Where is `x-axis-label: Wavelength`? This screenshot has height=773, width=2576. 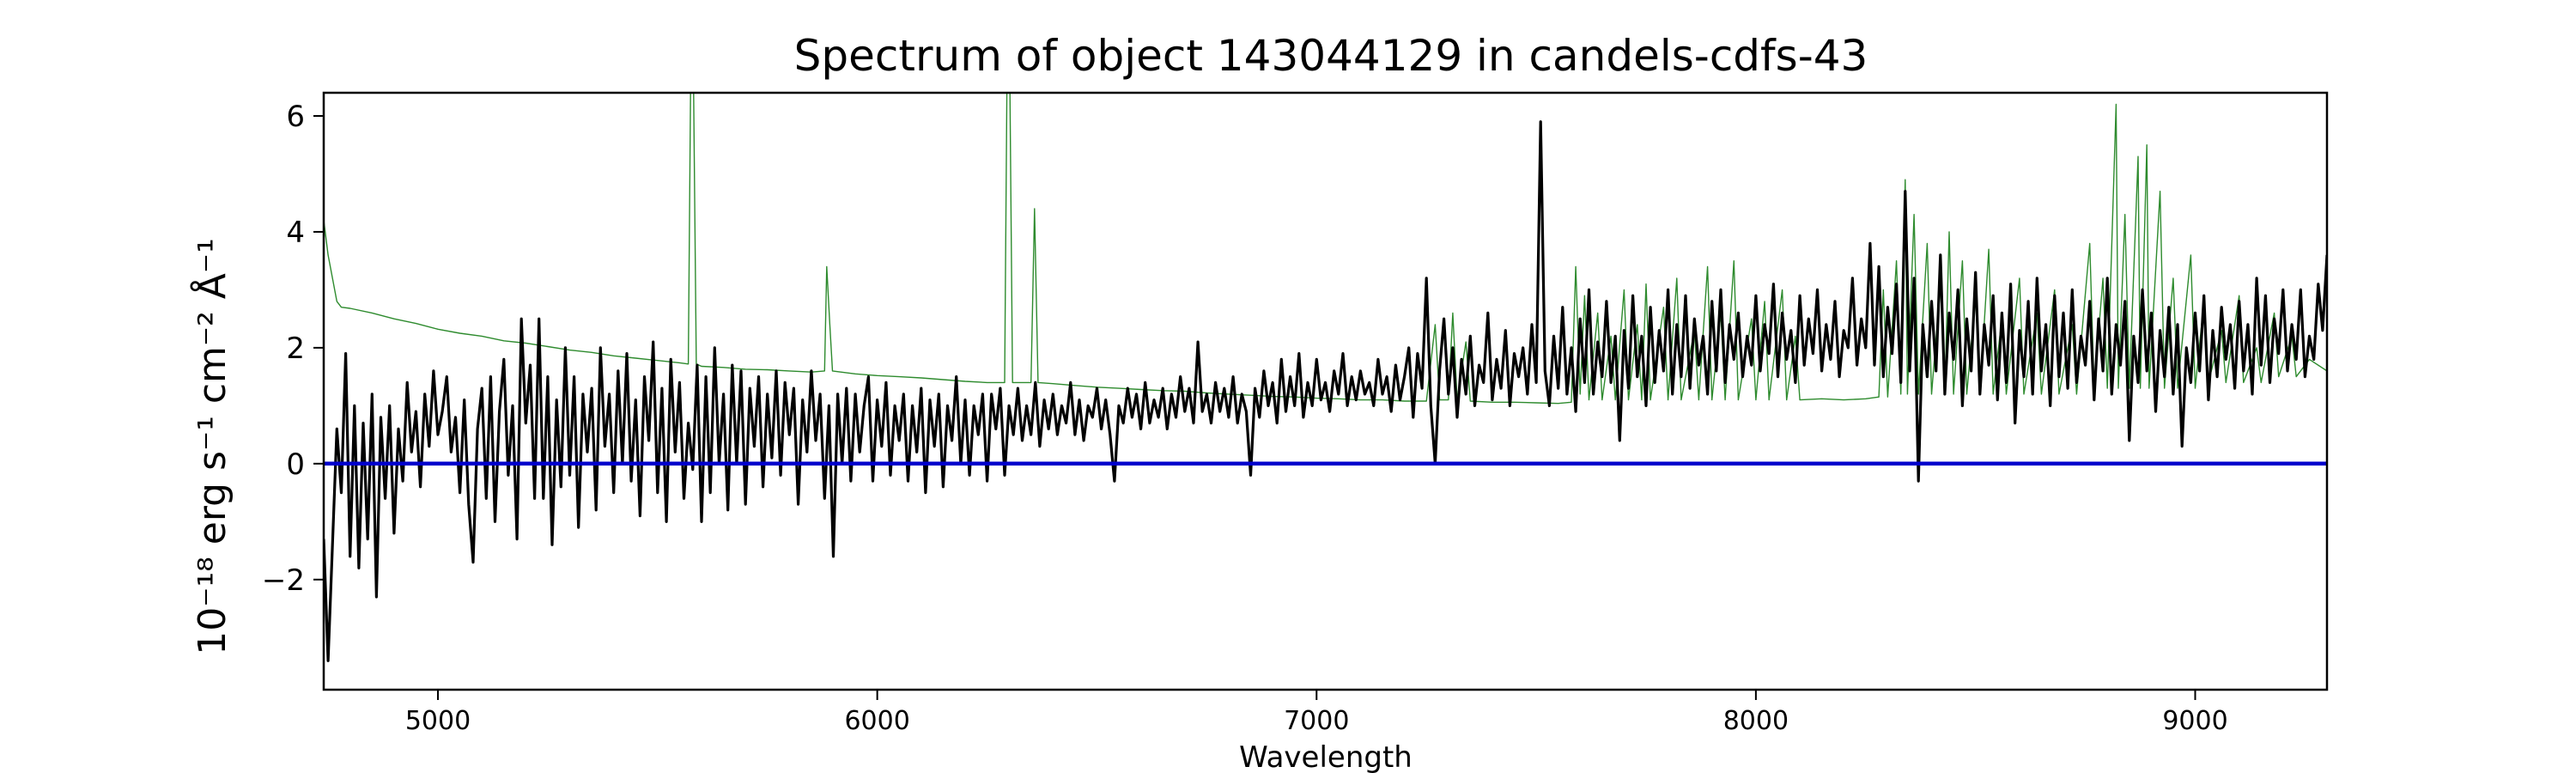 x-axis-label: Wavelength is located at coordinates (1326, 756).